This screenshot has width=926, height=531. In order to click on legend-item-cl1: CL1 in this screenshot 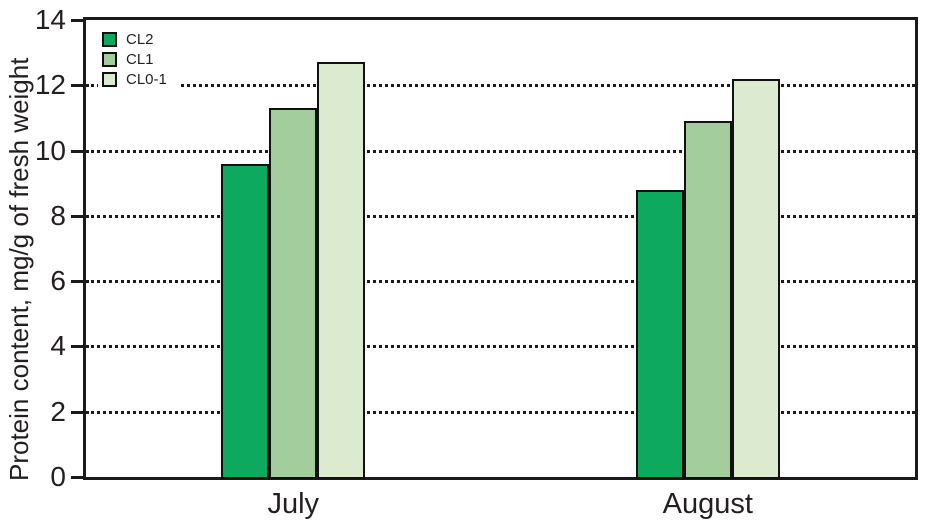, I will do `click(134, 59)`.